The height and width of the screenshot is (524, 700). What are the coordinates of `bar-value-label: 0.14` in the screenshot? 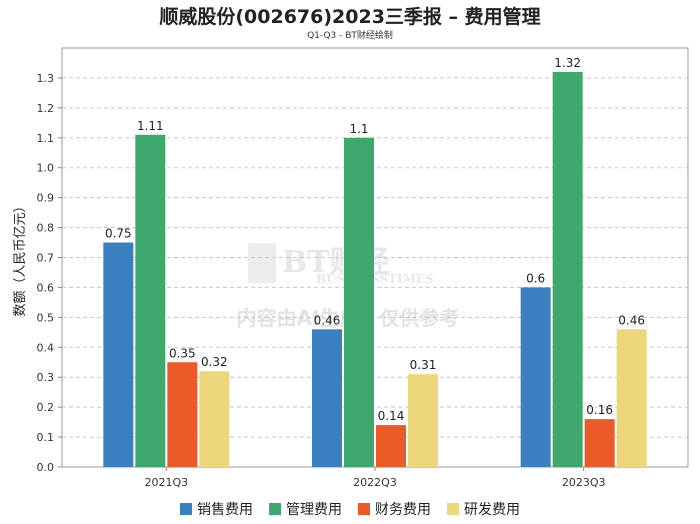 It's located at (391, 416).